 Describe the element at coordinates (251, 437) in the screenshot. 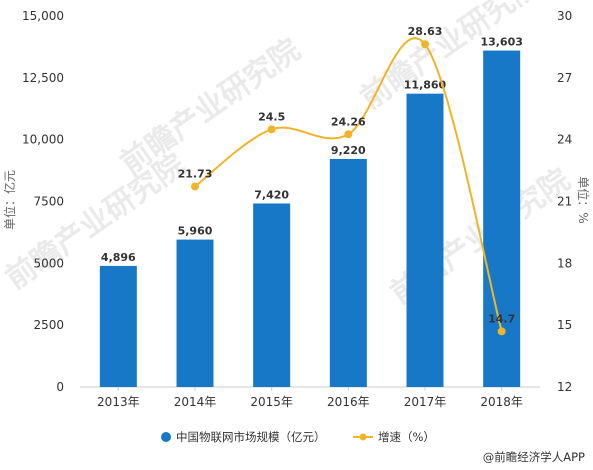

I see `legend-bar-label: 中国物联网市场规模（亿元）` at that location.